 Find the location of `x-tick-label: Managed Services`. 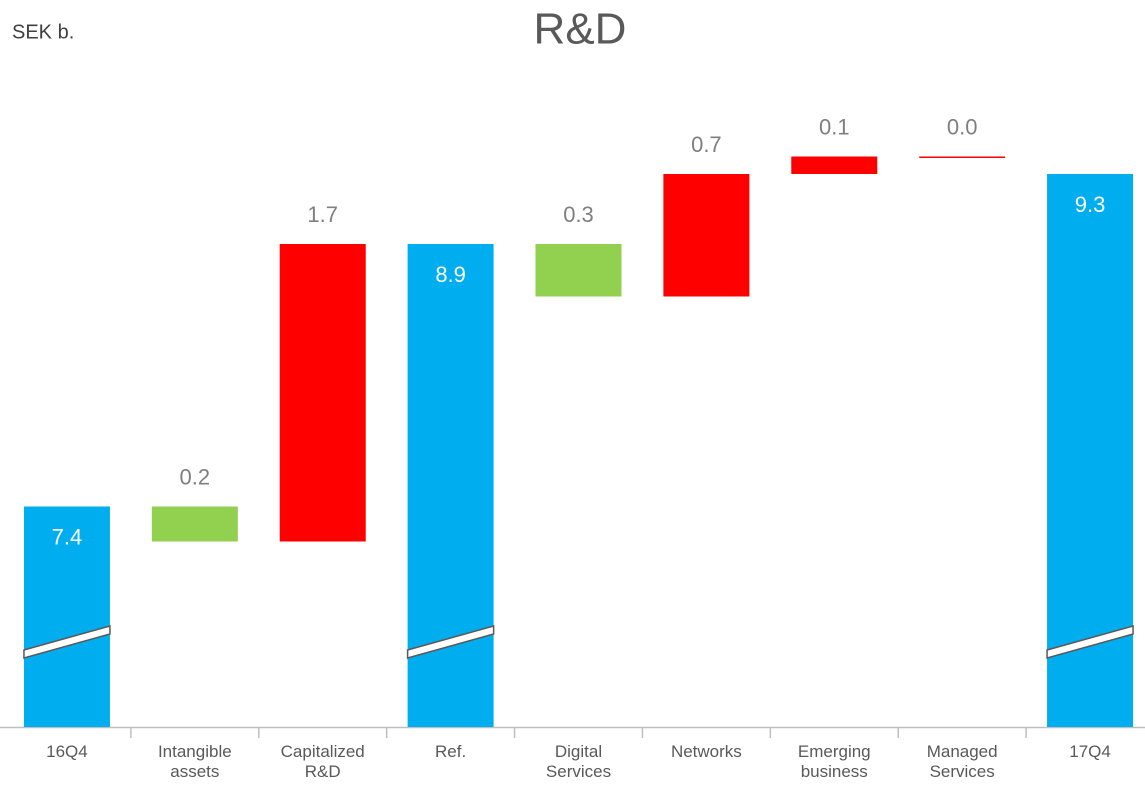

x-tick-label: Managed Services is located at coordinates (962, 761).